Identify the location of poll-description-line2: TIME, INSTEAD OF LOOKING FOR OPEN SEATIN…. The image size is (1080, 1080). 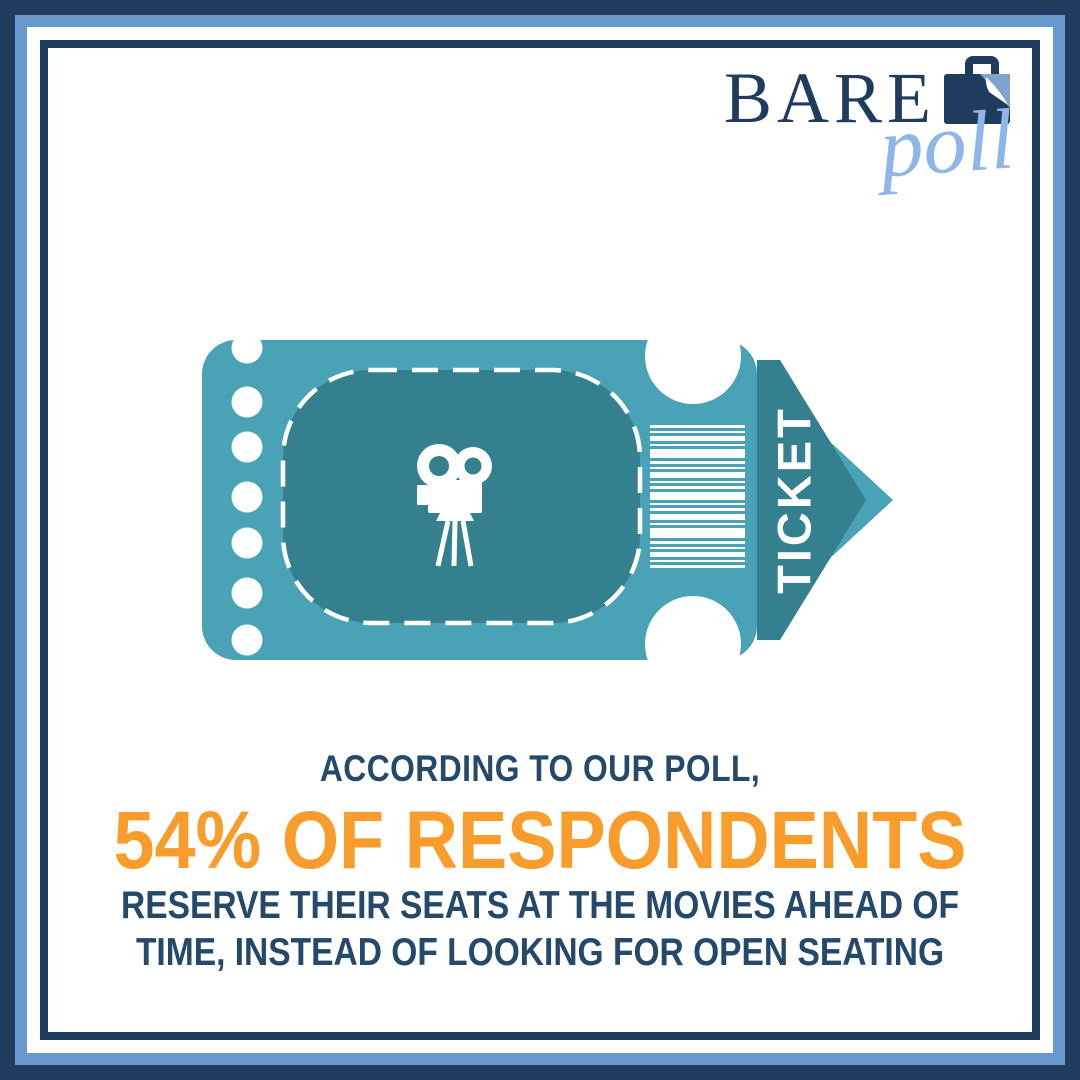
(540, 952).